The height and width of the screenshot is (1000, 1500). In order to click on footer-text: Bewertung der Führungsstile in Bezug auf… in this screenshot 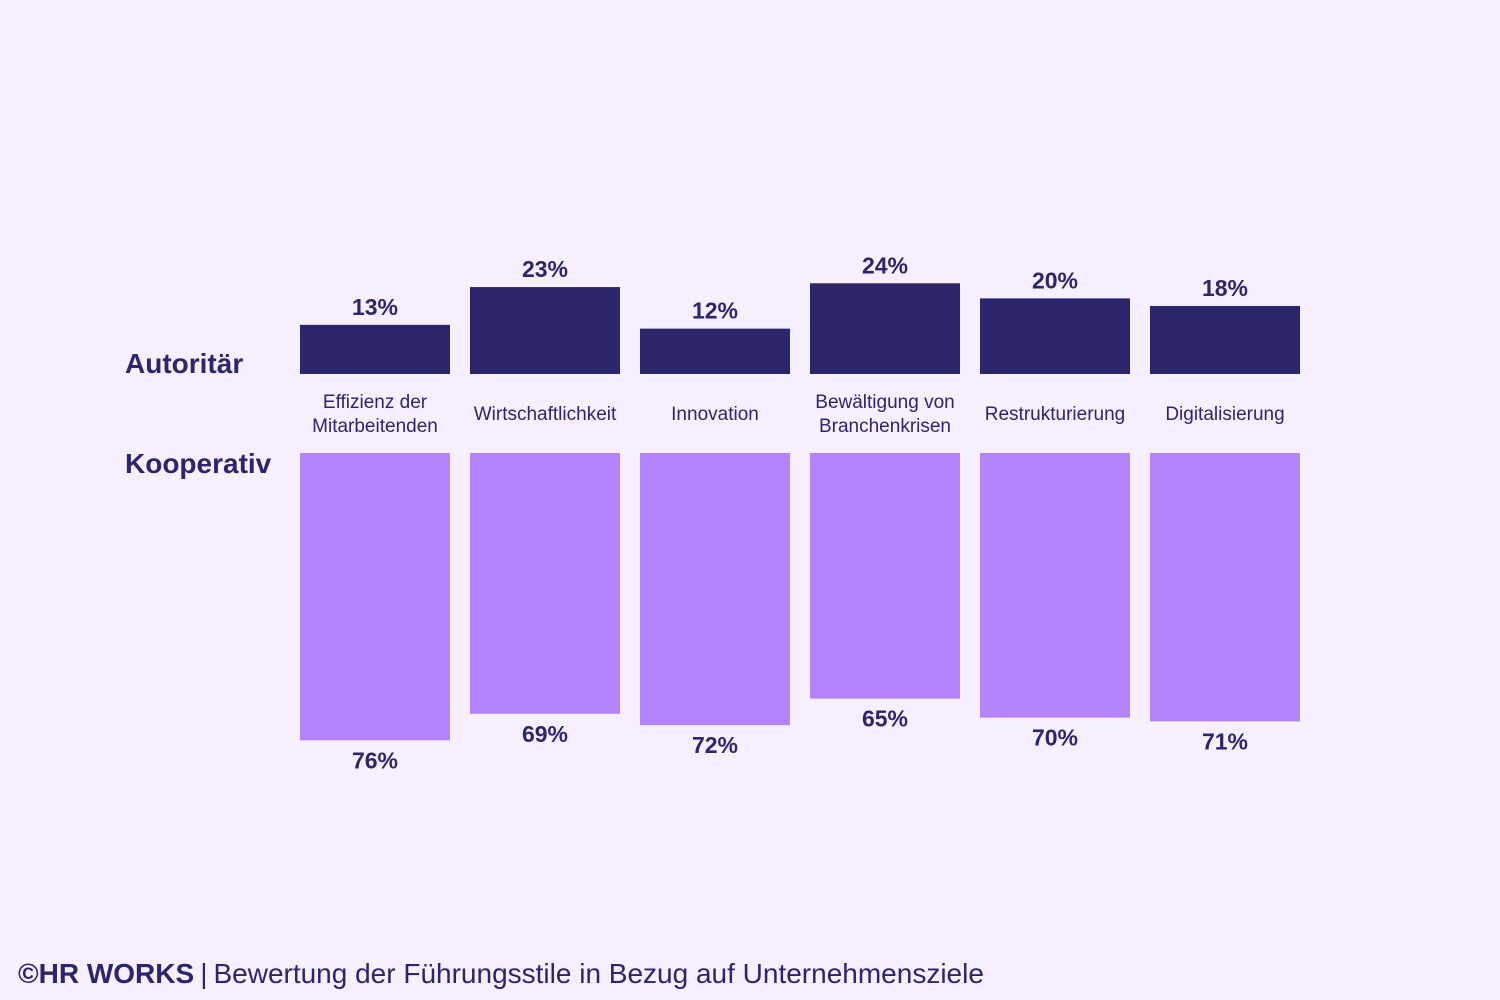, I will do `click(598, 973)`.